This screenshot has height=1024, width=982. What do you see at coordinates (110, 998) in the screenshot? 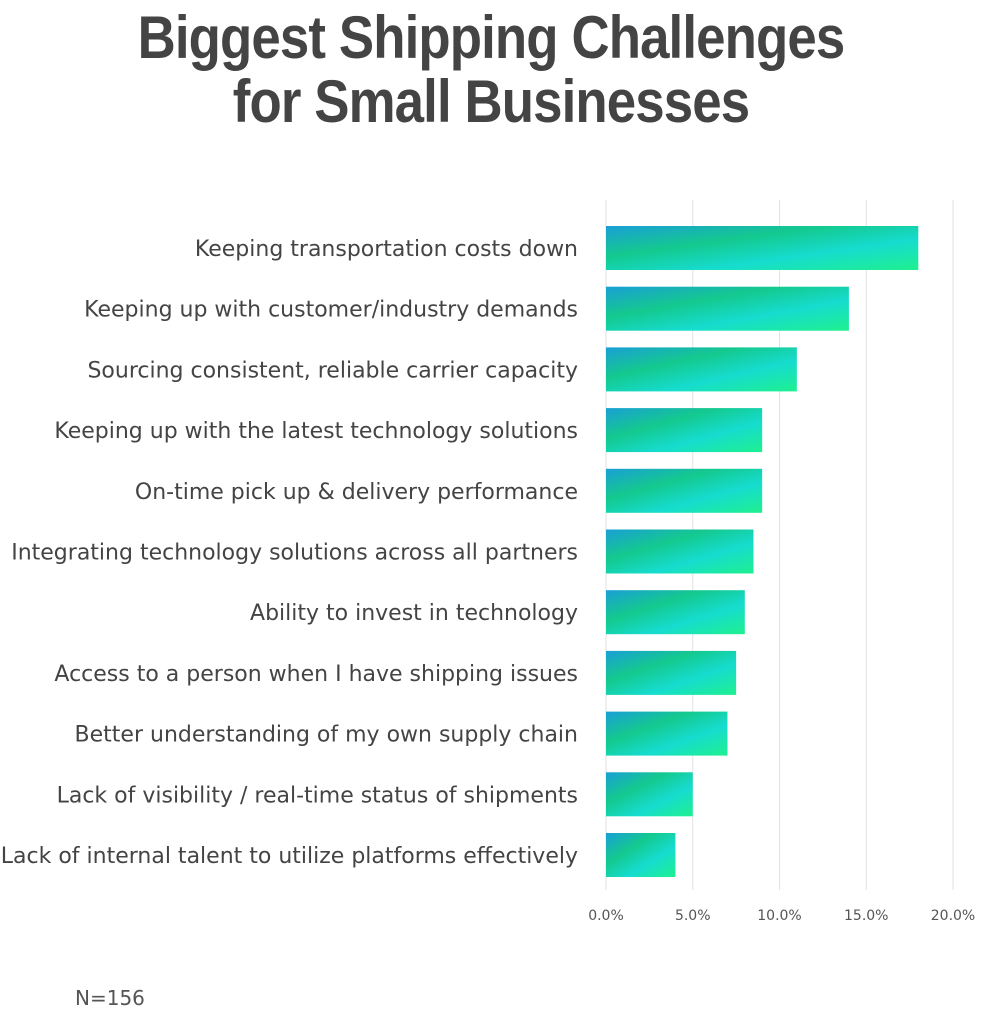
I see `sample-size-note: N=156` at bounding box center [110, 998].